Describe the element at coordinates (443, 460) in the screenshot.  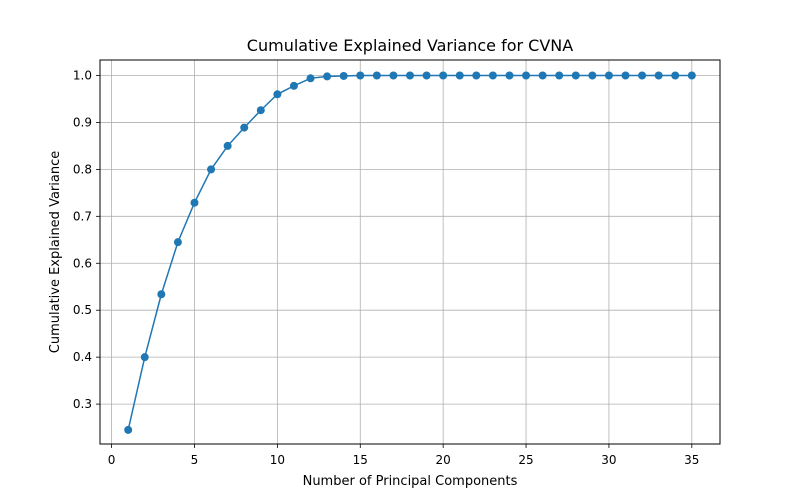
I see `x-tick-label: 20` at that location.